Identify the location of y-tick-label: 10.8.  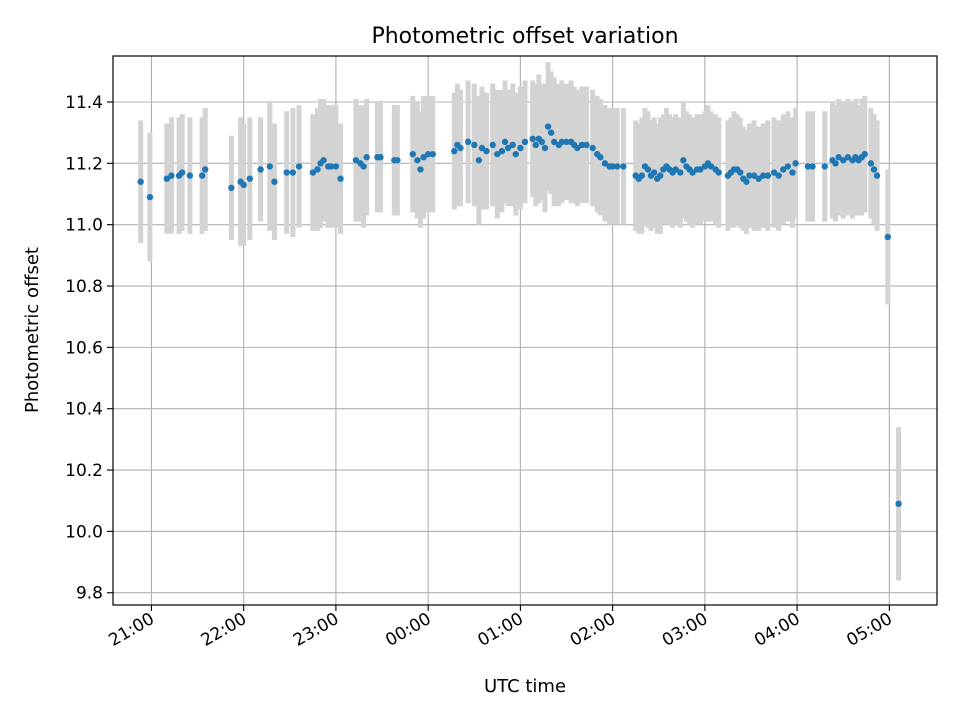
(84, 287).